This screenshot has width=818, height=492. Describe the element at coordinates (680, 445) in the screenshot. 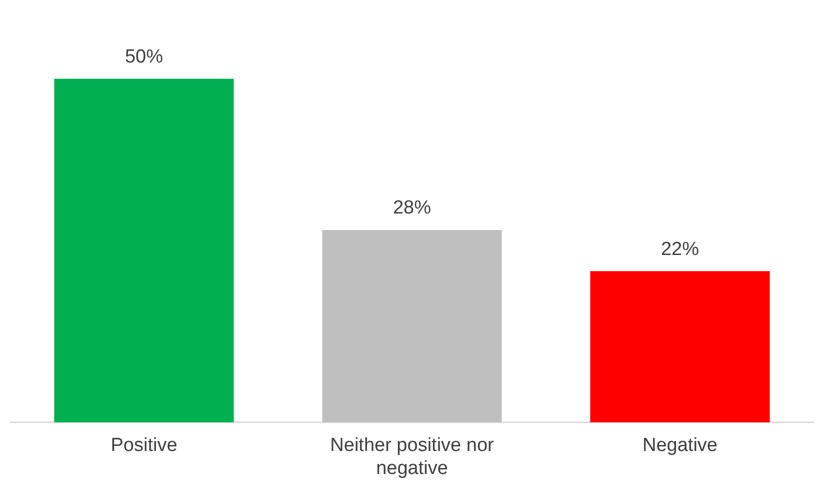

I see `x-tick-label: Negative` at that location.